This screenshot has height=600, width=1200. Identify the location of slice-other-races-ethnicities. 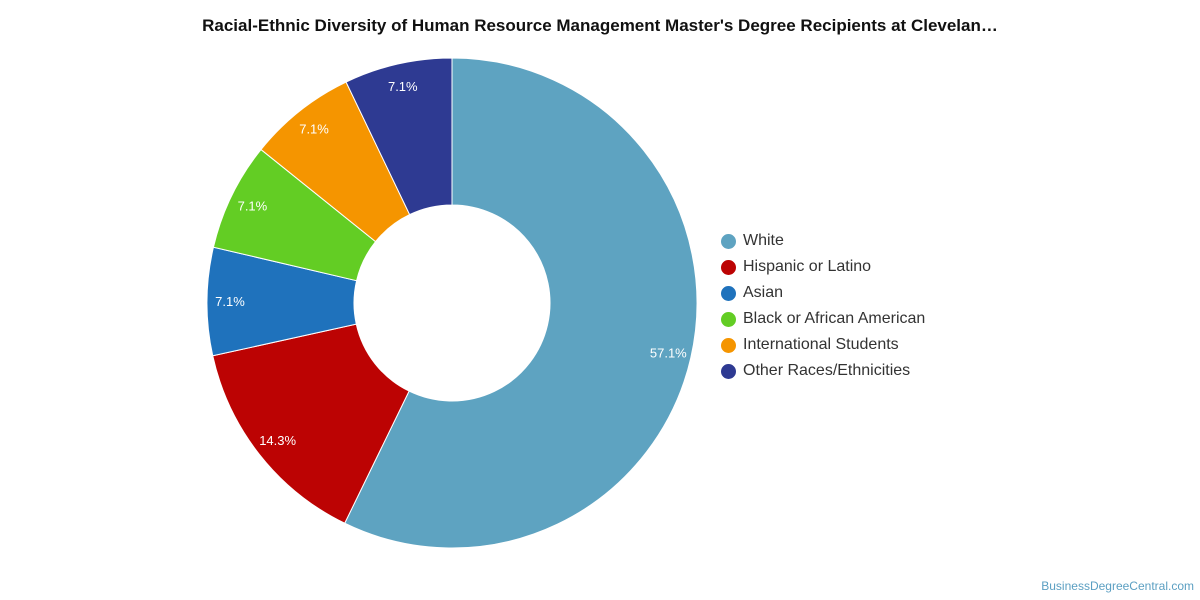
(399, 136).